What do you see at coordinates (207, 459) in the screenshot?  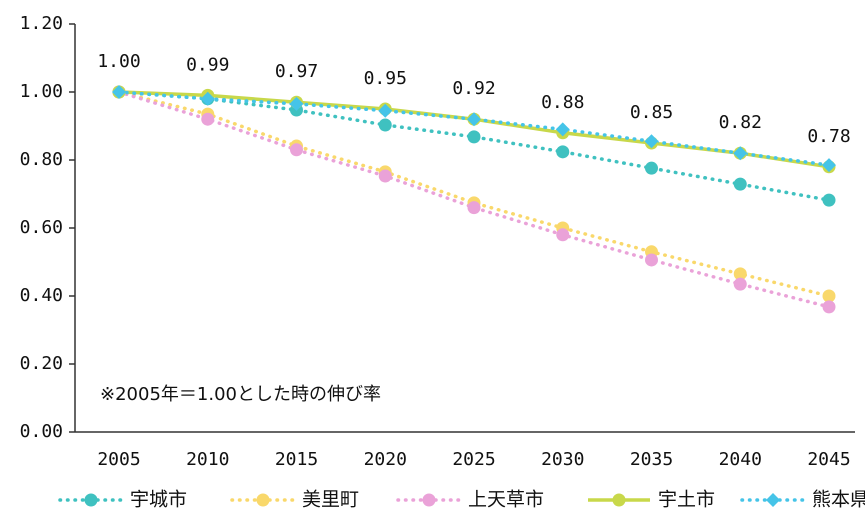 I see `x-tick-label: 2010` at bounding box center [207, 459].